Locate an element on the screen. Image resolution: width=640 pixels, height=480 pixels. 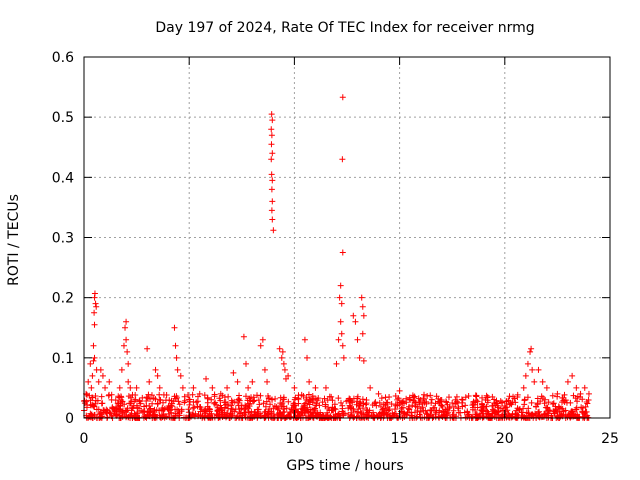
x-tick-label: 0 is located at coordinates (84, 439).